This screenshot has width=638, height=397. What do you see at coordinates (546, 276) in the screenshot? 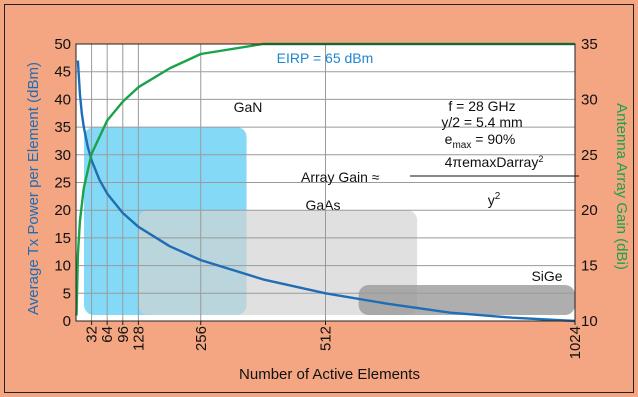
I see `region-label-sige: SiGe` at bounding box center [546, 276].